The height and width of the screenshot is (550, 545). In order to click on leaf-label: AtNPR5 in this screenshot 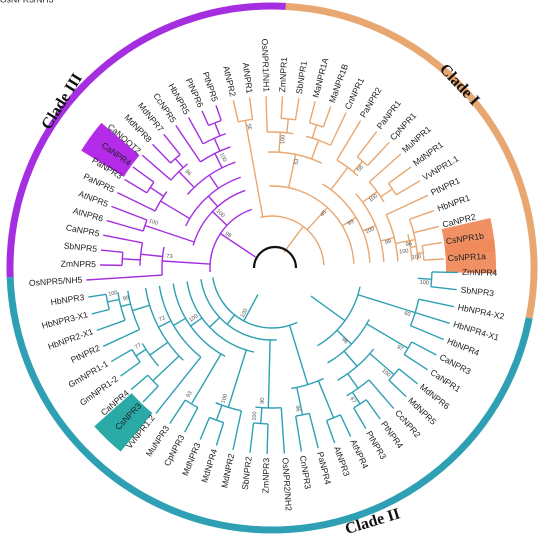, I will do `click(93, 198)`.